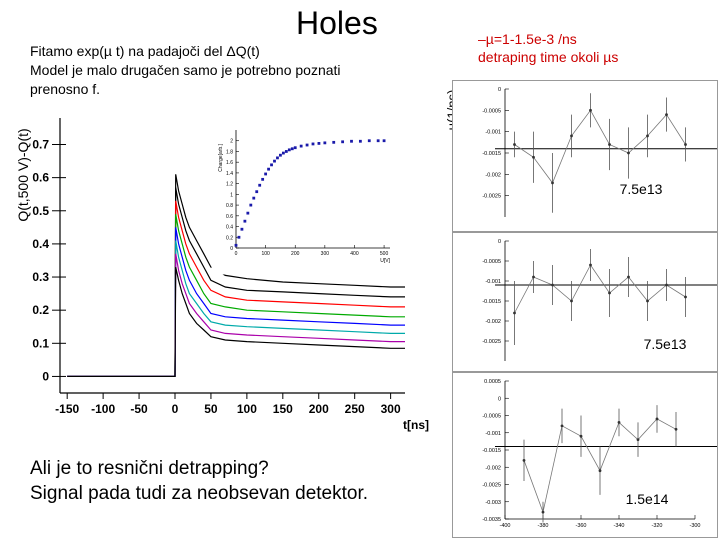 This screenshot has height=540, width=720. I want to click on x-tick-label: -100, so click(103, 409).